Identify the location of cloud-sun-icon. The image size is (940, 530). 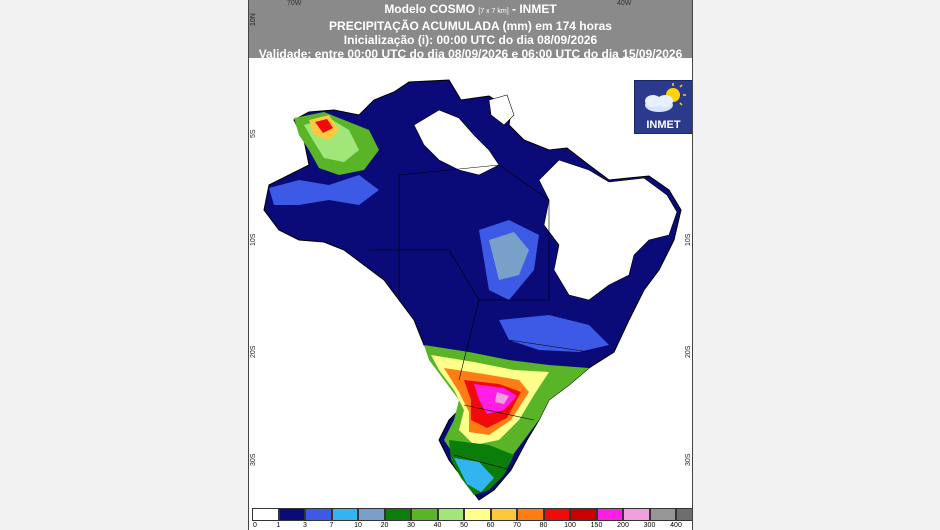
(665, 97).